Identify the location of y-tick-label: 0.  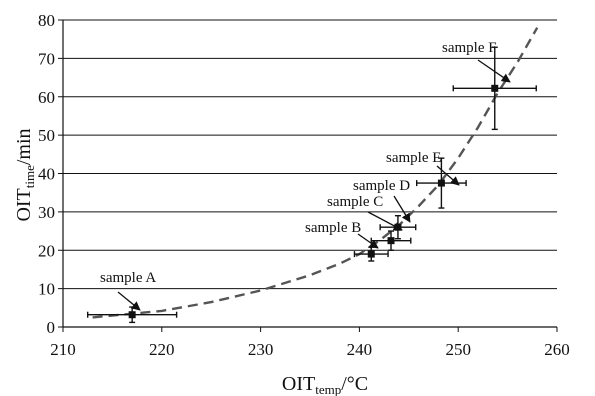
(51, 327).